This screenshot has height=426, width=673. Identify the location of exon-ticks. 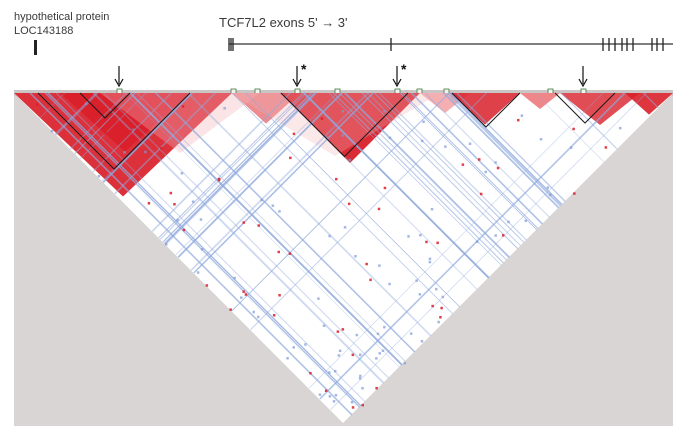
(446, 44).